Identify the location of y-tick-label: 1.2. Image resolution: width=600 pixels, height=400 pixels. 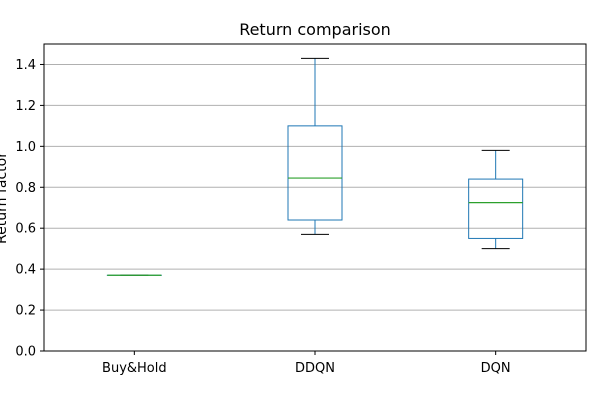
(25, 106).